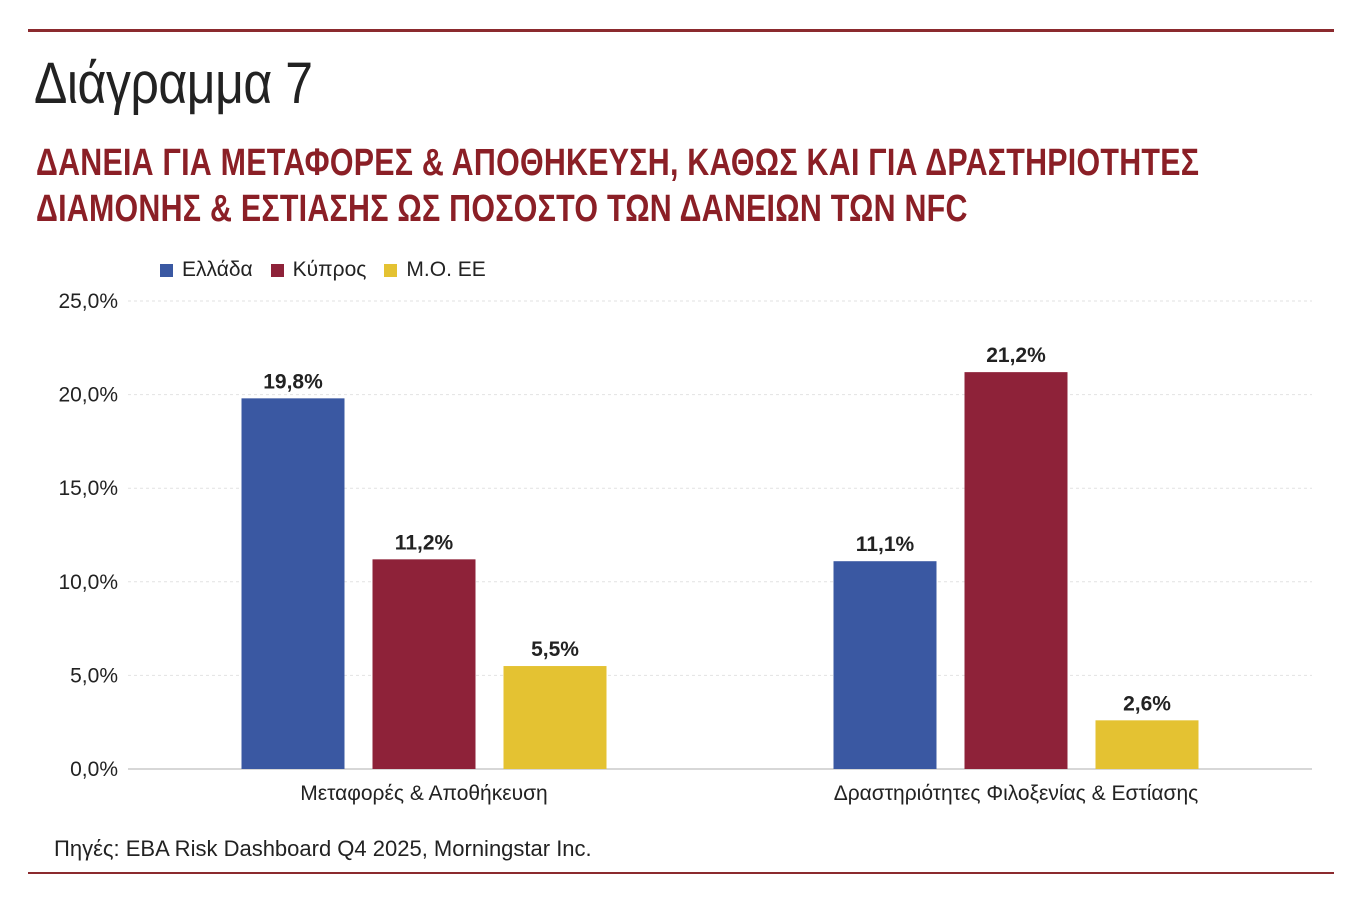  I want to click on legend-label-greece: Ελλάδα, so click(217, 269).